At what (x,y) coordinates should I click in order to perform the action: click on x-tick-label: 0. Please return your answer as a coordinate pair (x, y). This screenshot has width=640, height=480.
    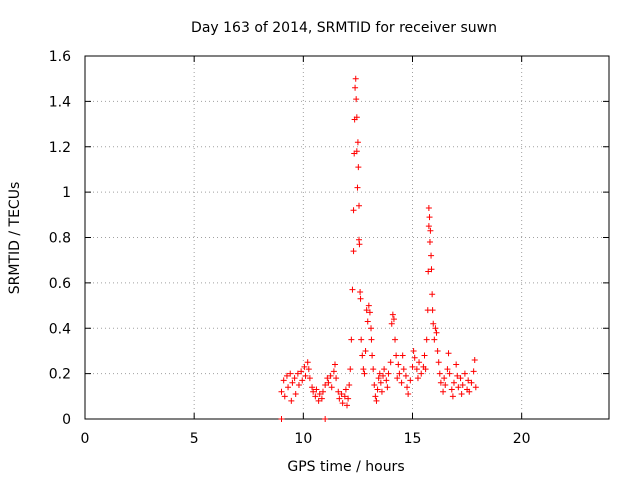
    Looking at the image, I should click on (85, 439).